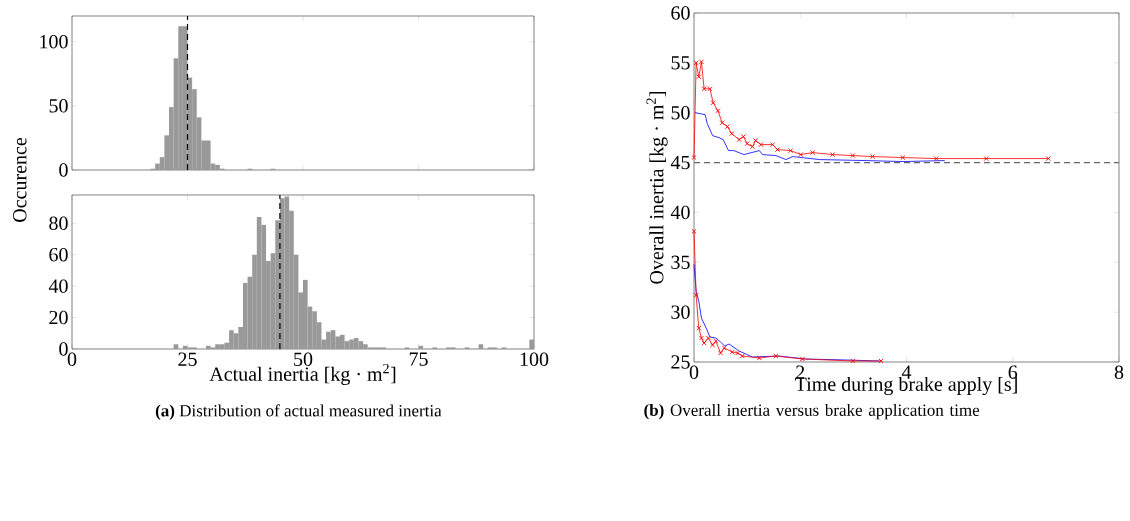 The width and height of the screenshot is (1130, 521). What do you see at coordinates (906, 386) in the screenshot?
I see `x-axis-title: Time during brake apply [s]` at bounding box center [906, 386].